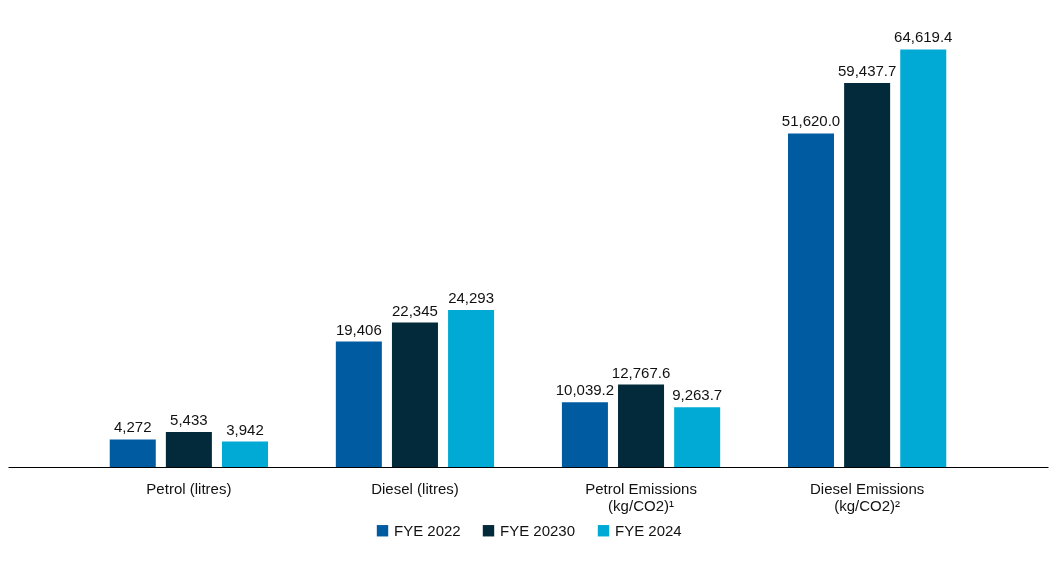 Image resolution: width=1056 pixels, height=563 pixels. I want to click on x-tick-label: Diesel Emissions (kg/CO2)², so click(867, 496).